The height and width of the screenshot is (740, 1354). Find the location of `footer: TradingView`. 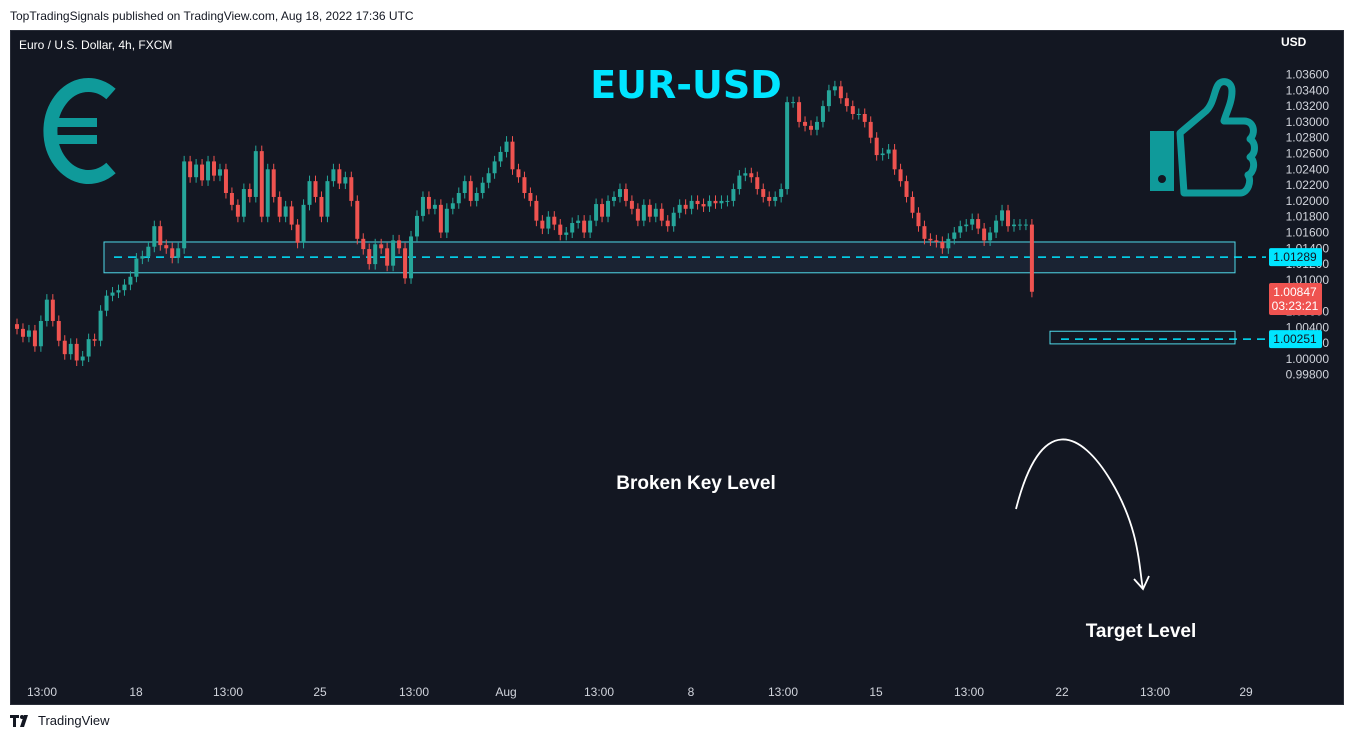

footer: TradingView is located at coordinates (60, 720).